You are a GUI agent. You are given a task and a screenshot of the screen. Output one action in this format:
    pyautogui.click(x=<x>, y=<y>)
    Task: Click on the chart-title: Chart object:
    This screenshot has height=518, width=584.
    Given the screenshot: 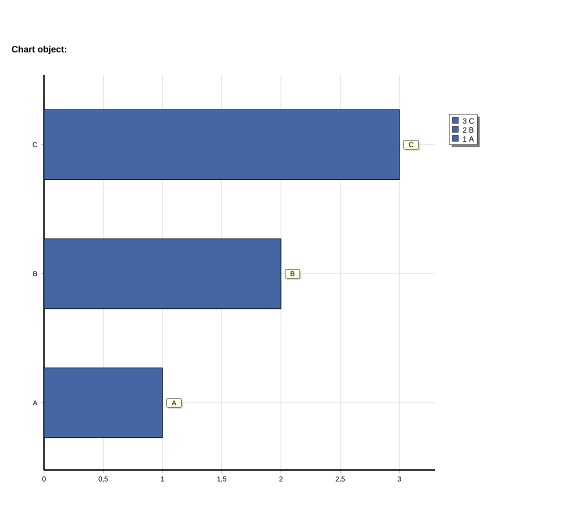 What is the action you would take?
    pyautogui.click(x=39, y=50)
    